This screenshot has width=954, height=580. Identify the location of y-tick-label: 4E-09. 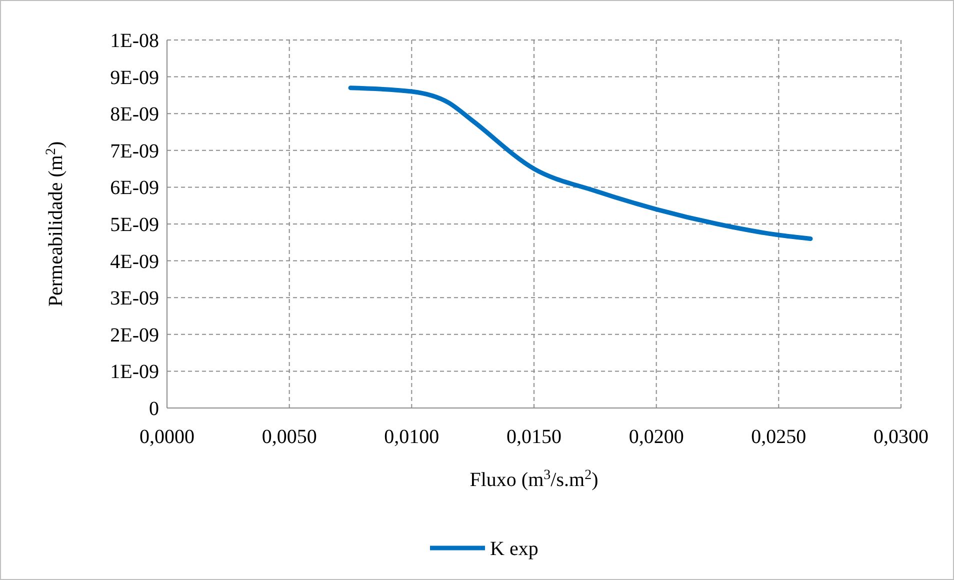
(134, 261).